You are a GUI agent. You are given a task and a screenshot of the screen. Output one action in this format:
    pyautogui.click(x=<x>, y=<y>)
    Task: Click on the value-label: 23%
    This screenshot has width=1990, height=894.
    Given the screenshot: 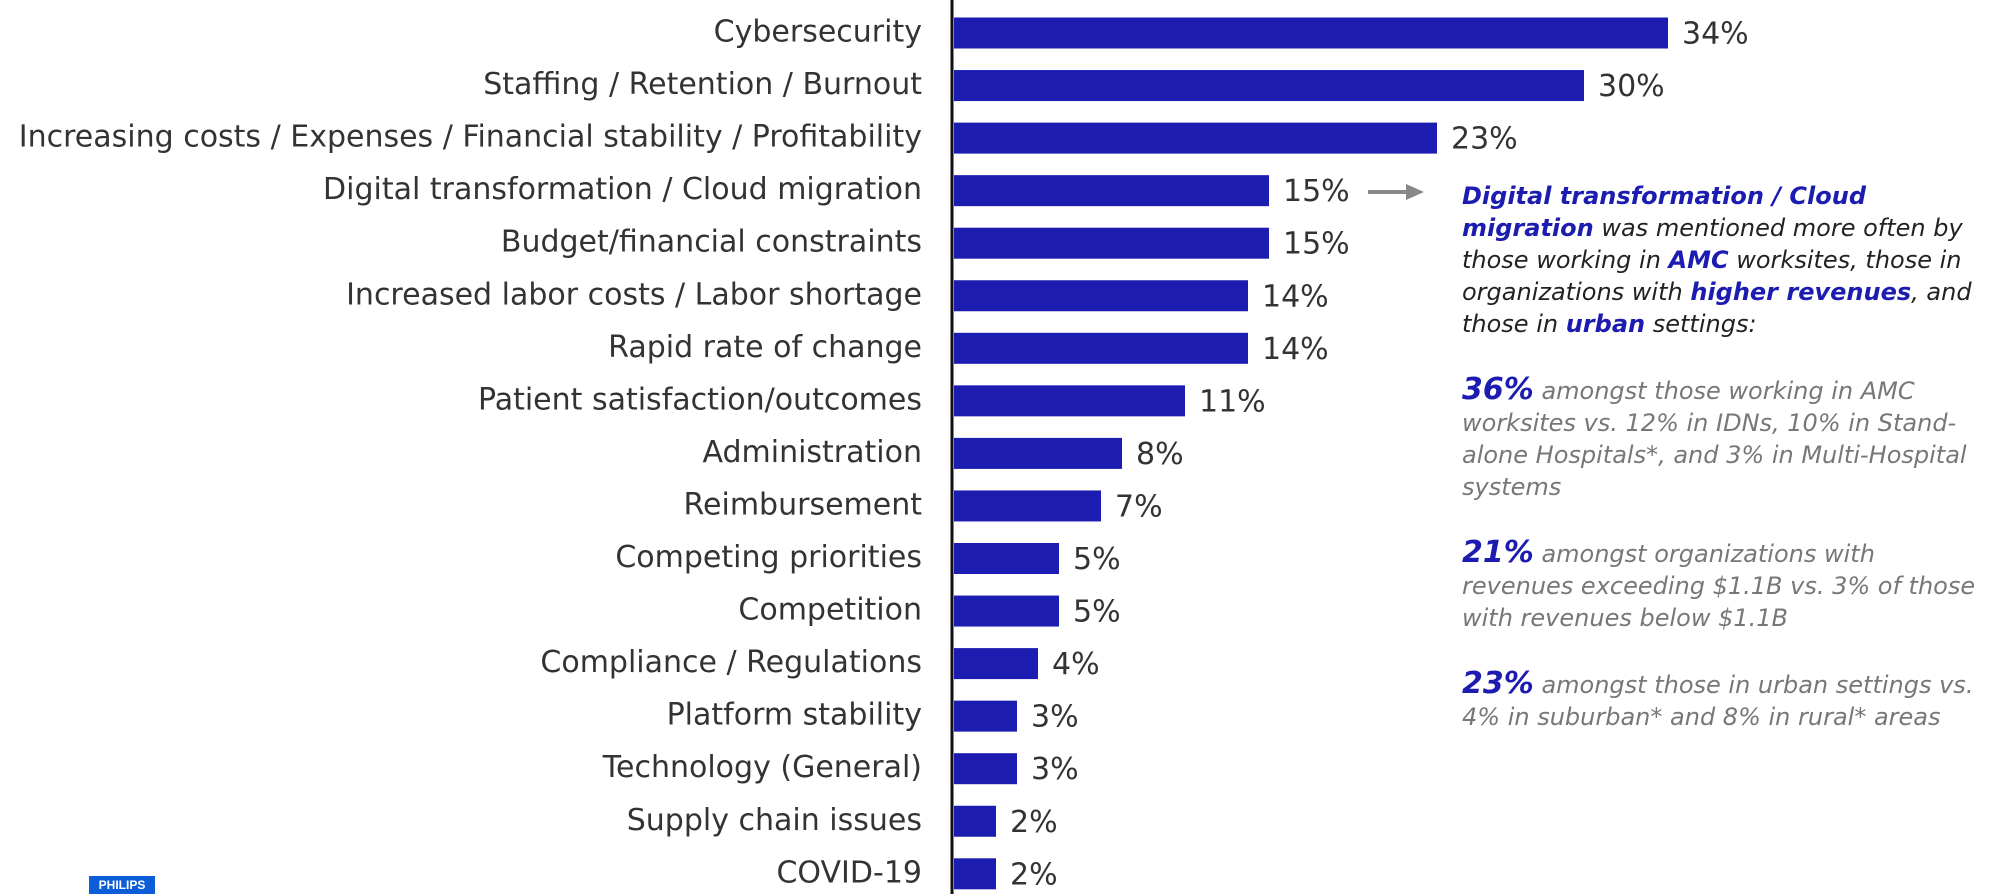 What is the action you would take?
    pyautogui.click(x=1484, y=139)
    